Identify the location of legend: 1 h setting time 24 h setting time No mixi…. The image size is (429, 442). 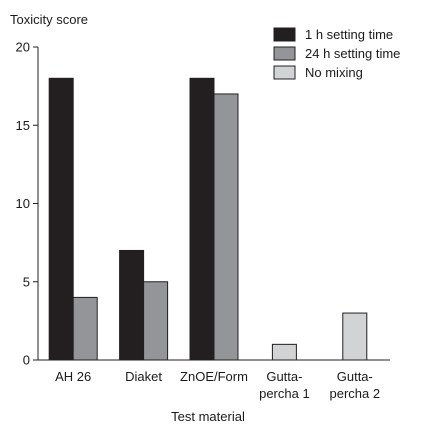
(336, 53).